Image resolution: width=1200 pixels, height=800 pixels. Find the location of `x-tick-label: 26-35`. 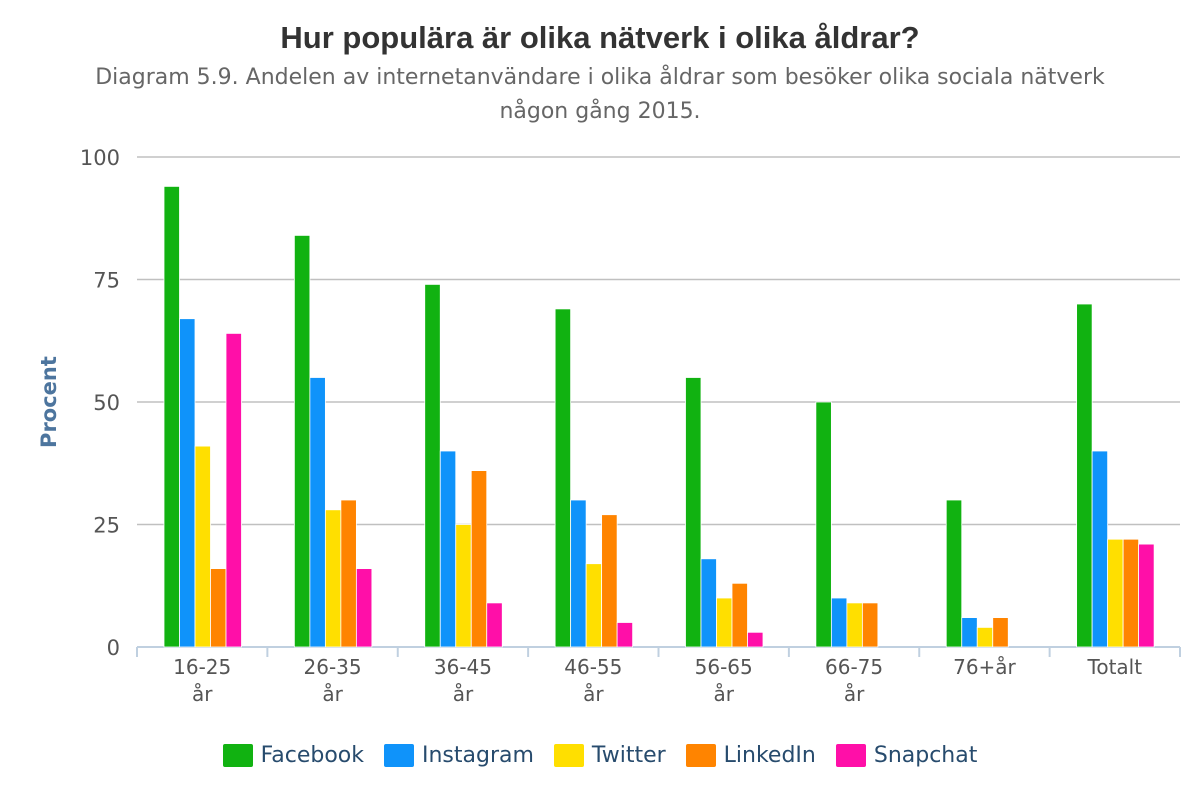

x-tick-label: 26-35 is located at coordinates (333, 667).